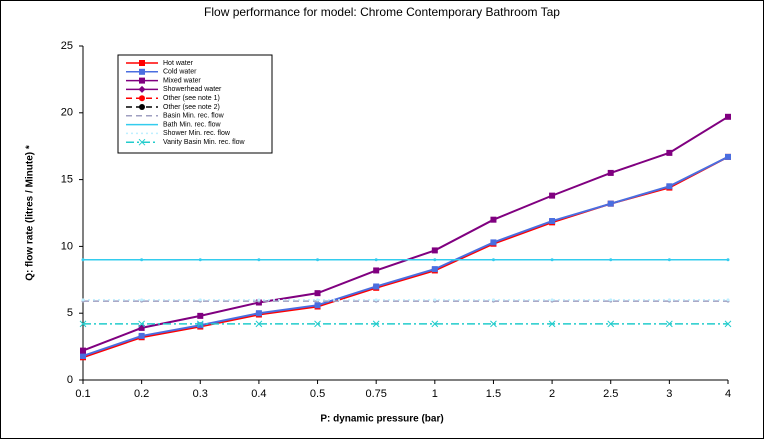 The height and width of the screenshot is (444, 764). I want to click on legend-label: Hot water, so click(178, 63).